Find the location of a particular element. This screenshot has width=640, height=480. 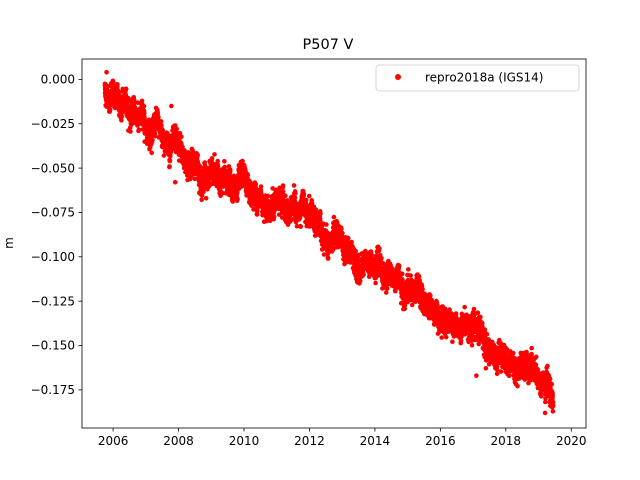

y-axis-label: m is located at coordinates (9, 243).